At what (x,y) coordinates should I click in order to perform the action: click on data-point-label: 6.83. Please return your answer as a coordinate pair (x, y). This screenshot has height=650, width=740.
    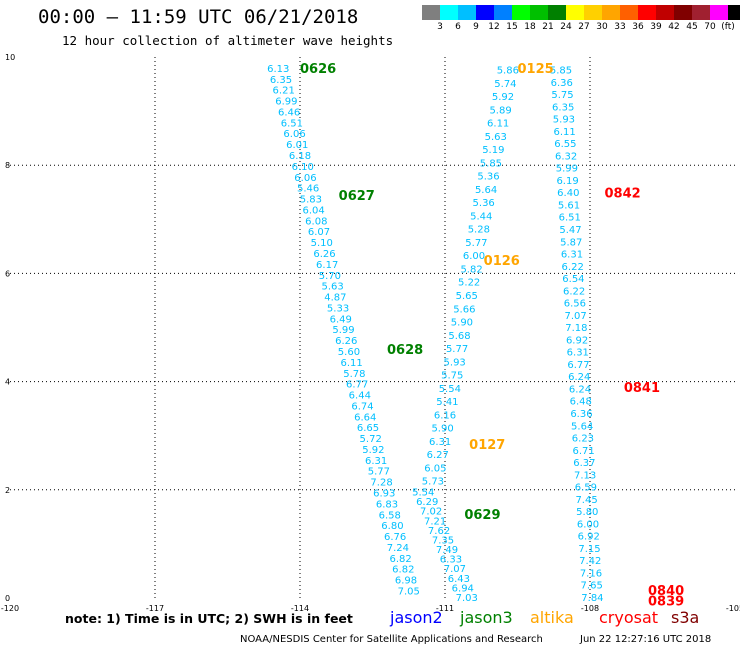
    Looking at the image, I should click on (387, 504).